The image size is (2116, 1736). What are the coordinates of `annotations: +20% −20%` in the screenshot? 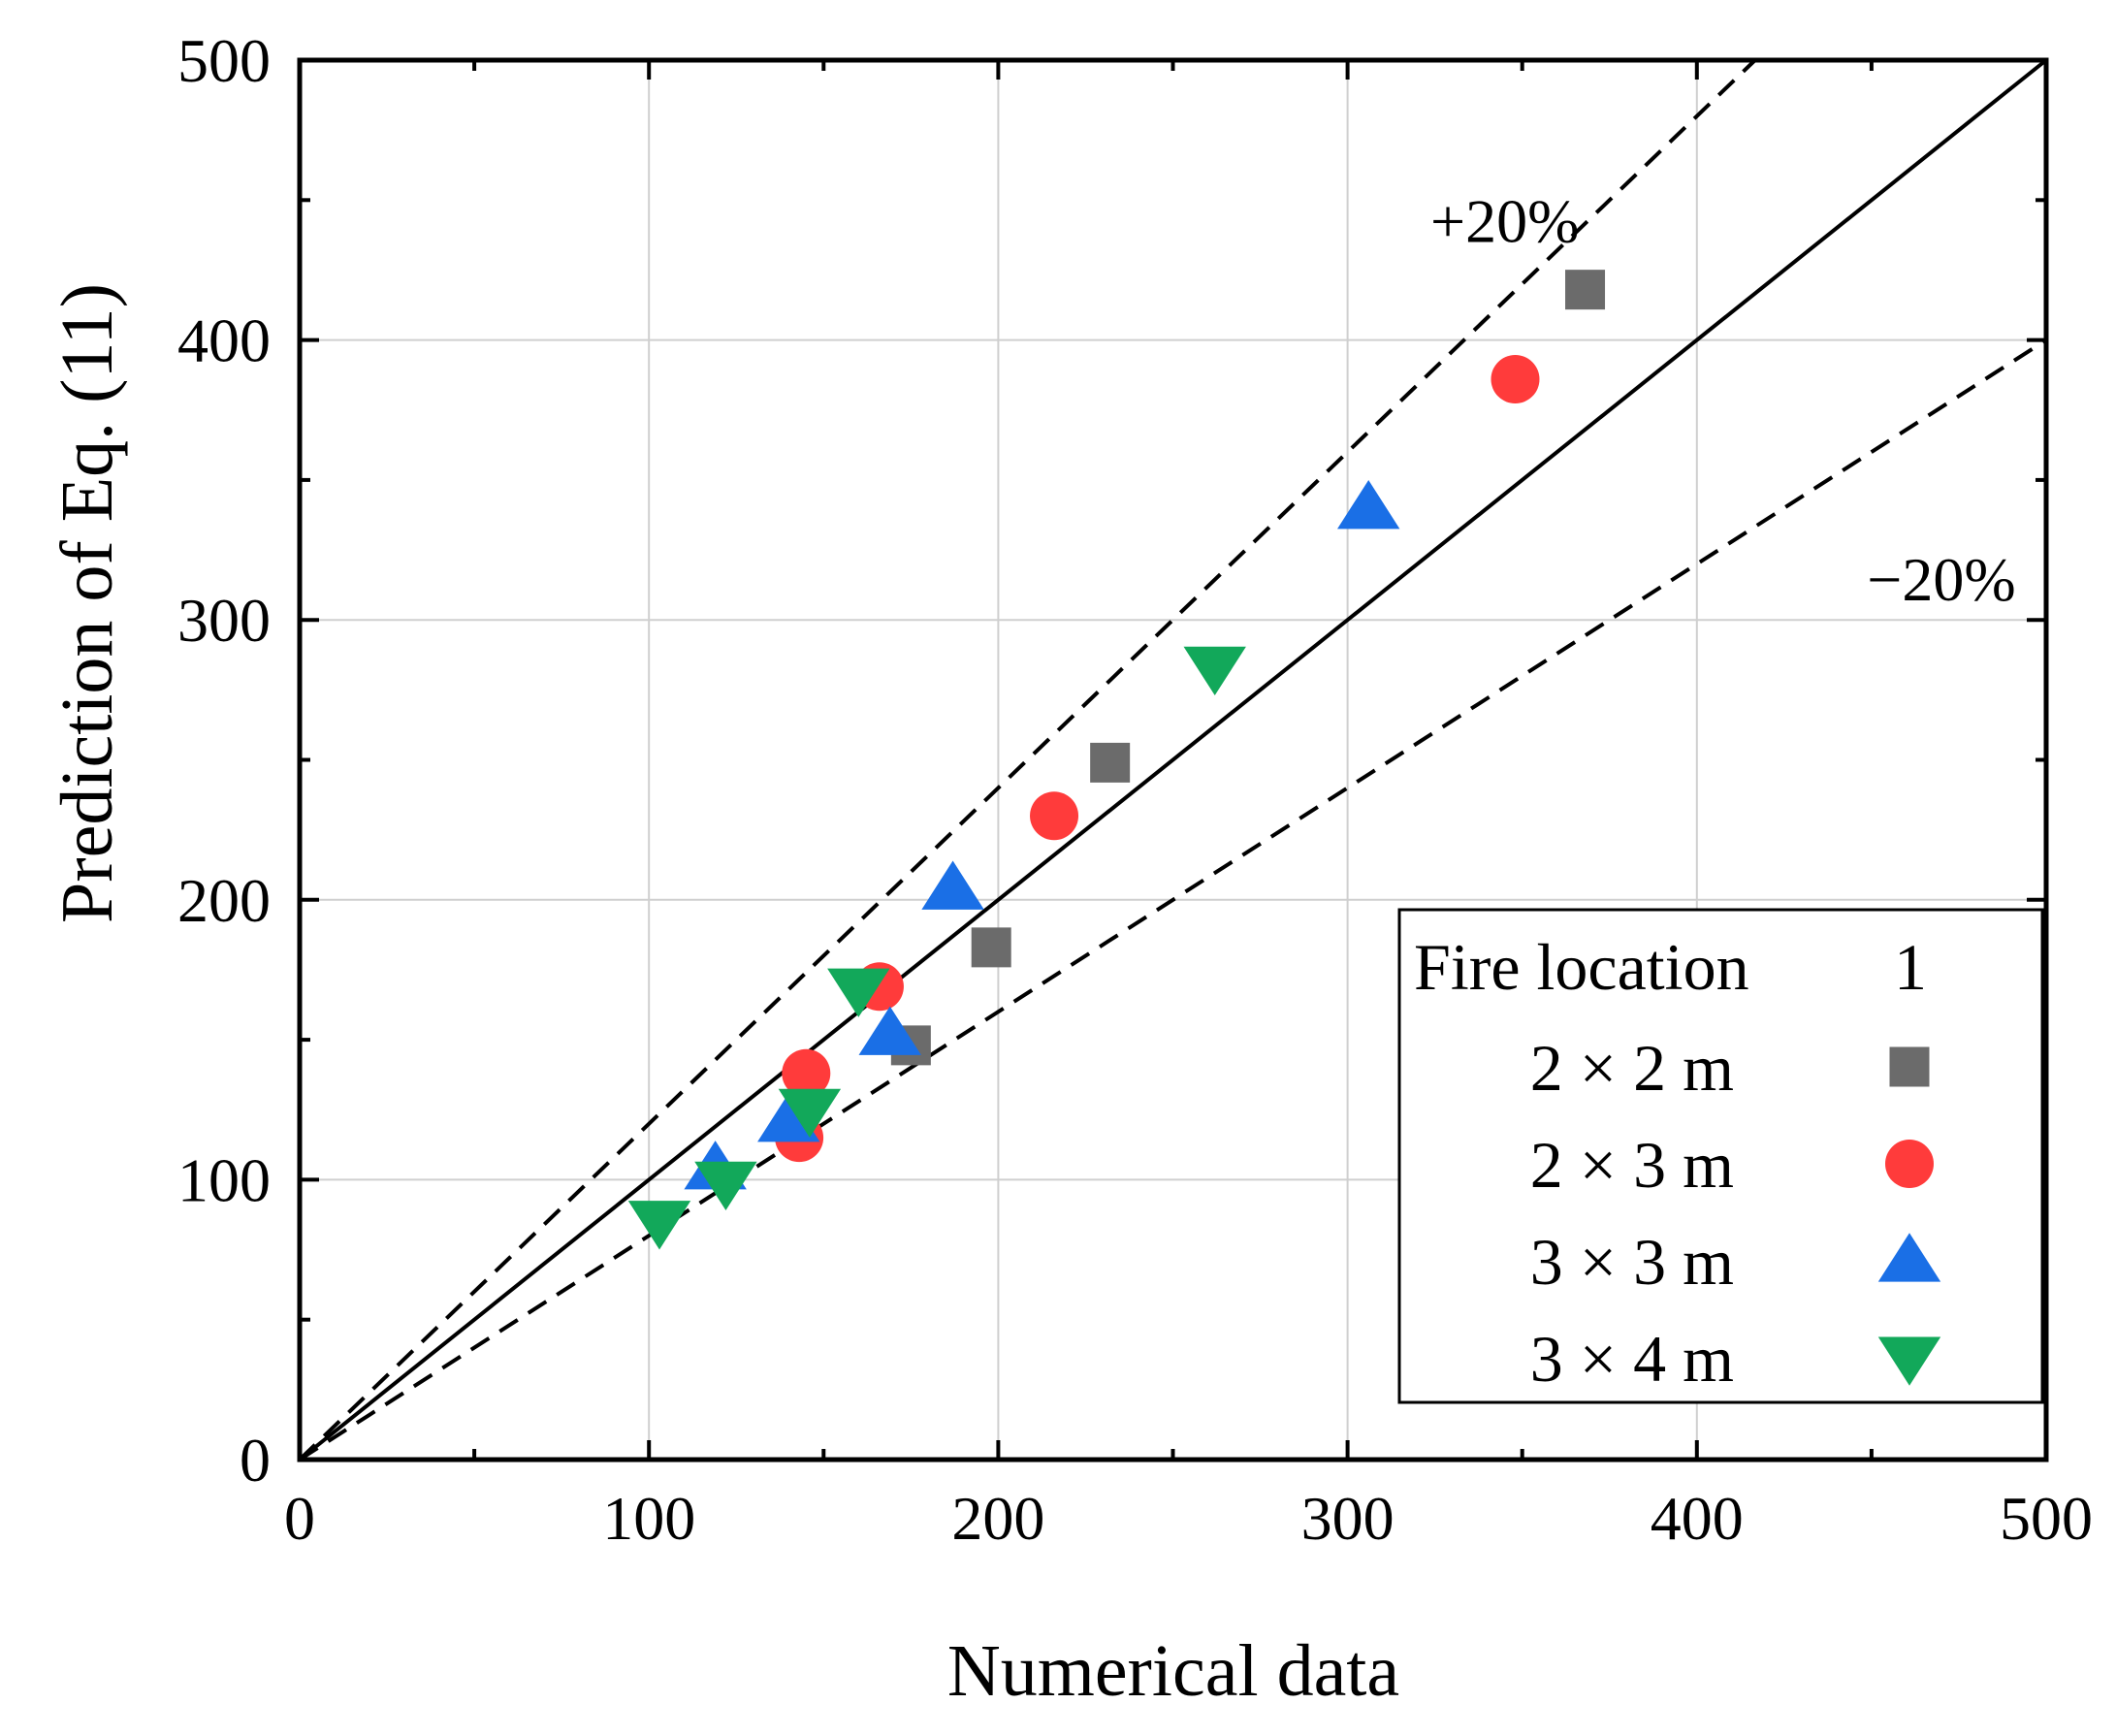 It's located at (1723, 400).